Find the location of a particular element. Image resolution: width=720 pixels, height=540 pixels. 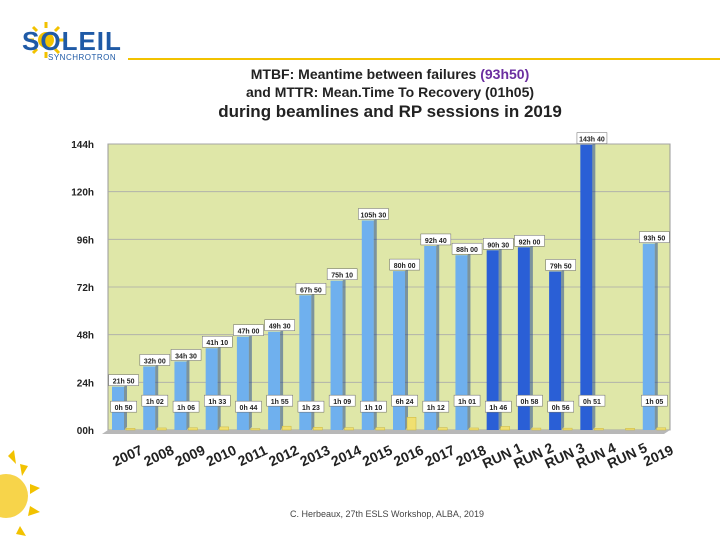

mtbf-data-label: 67h 50 is located at coordinates (311, 290).